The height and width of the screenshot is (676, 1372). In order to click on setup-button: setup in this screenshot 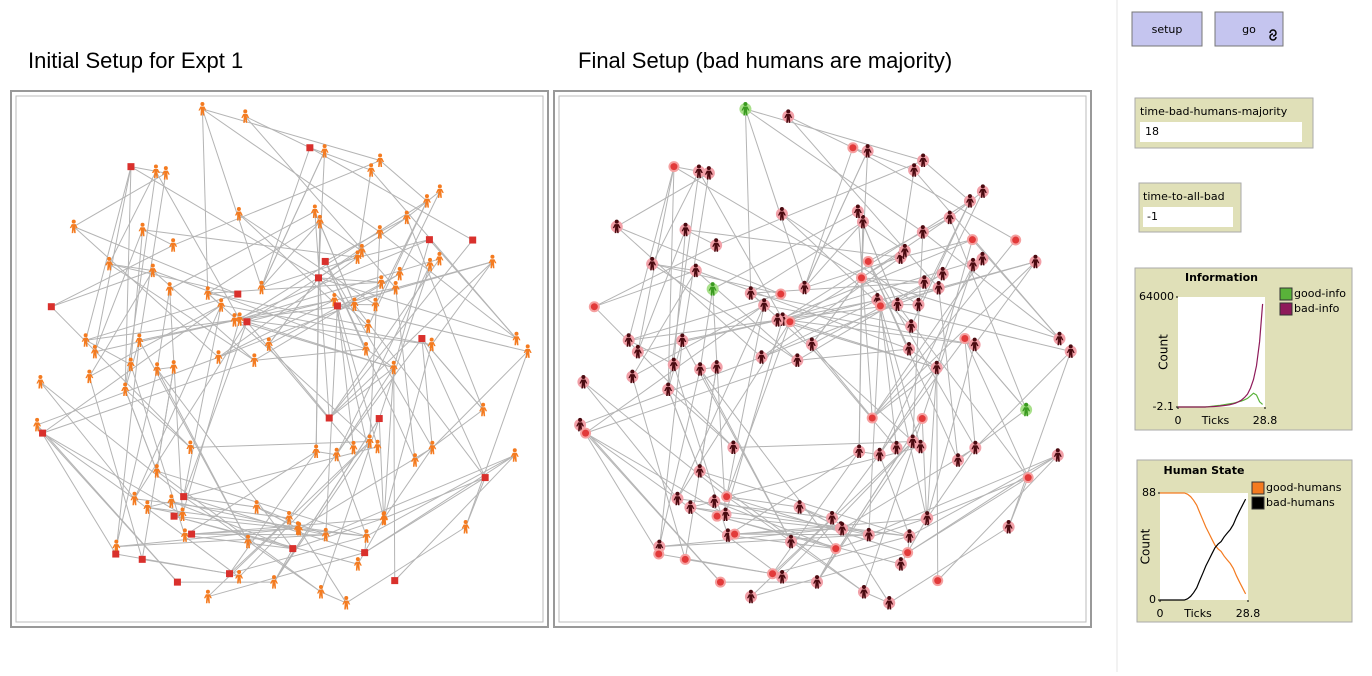, I will do `click(1167, 29)`.